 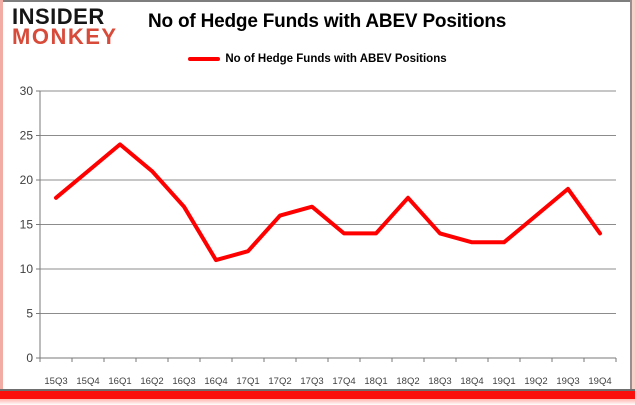 I want to click on svg-text: 19Q2, so click(x=535, y=381).